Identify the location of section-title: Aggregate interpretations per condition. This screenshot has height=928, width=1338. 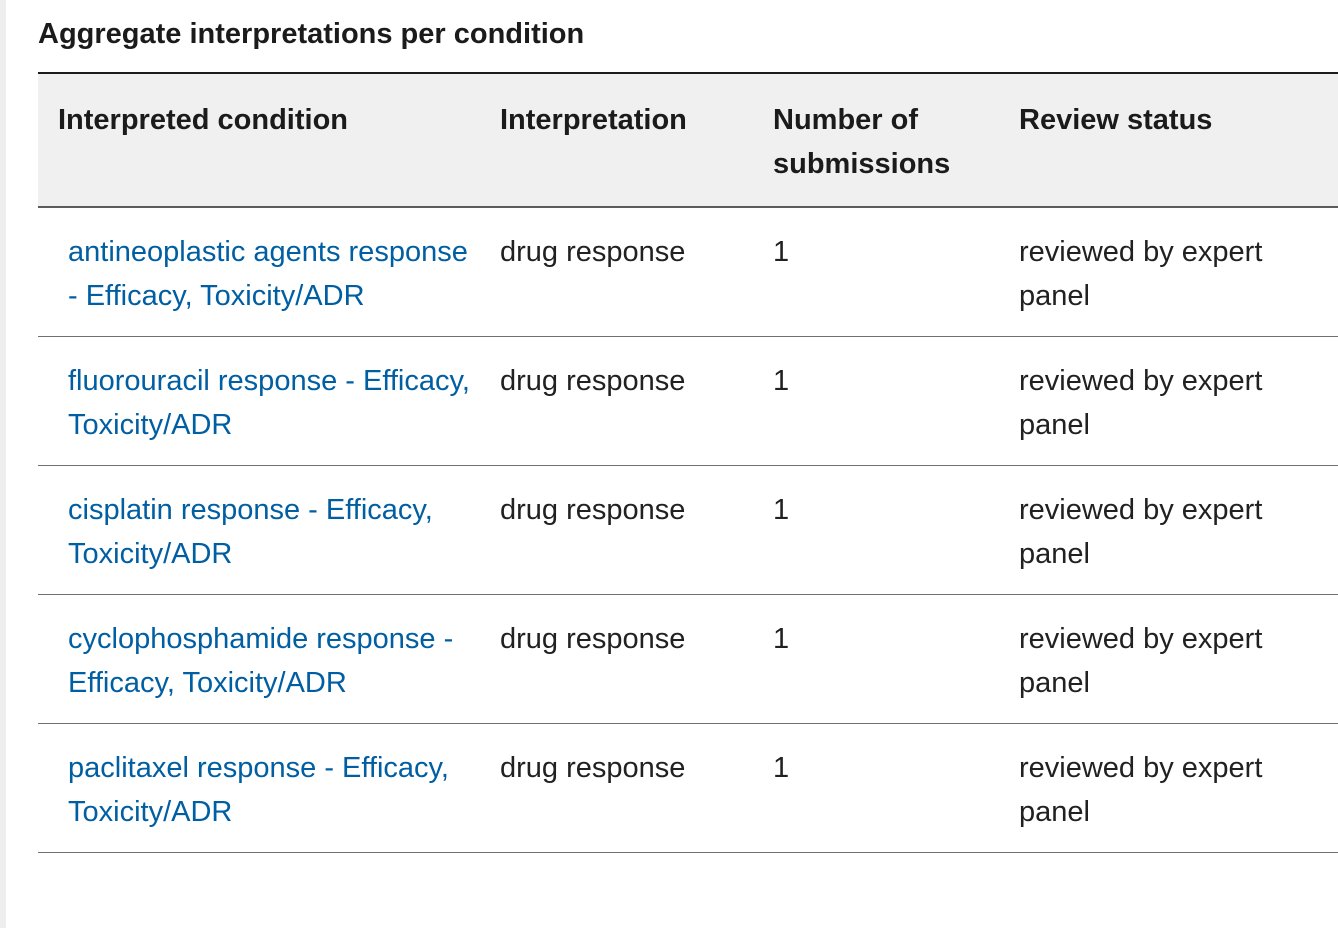
(311, 34).